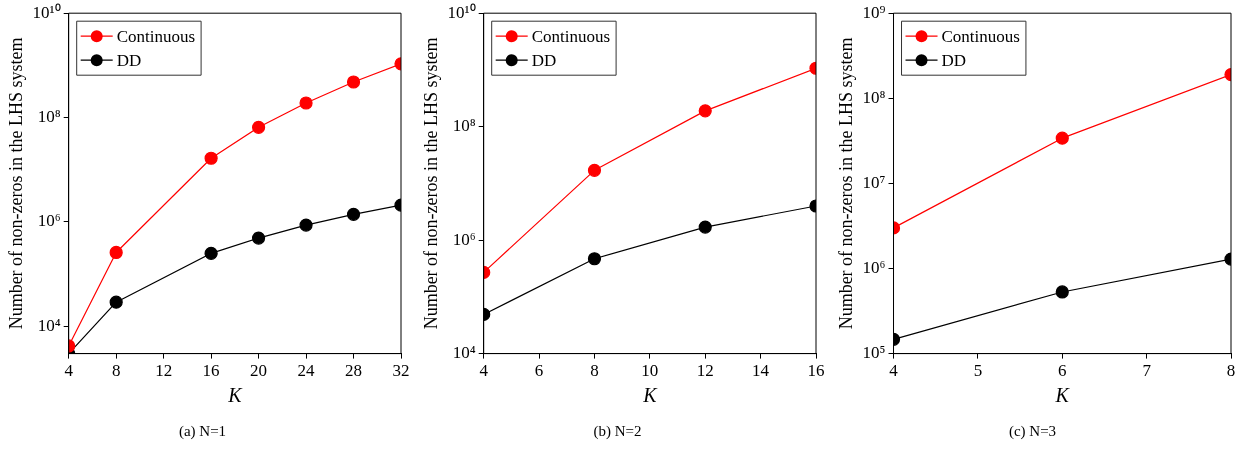 The image size is (1247, 451). I want to click on text: (c) N=3, so click(1032, 431).